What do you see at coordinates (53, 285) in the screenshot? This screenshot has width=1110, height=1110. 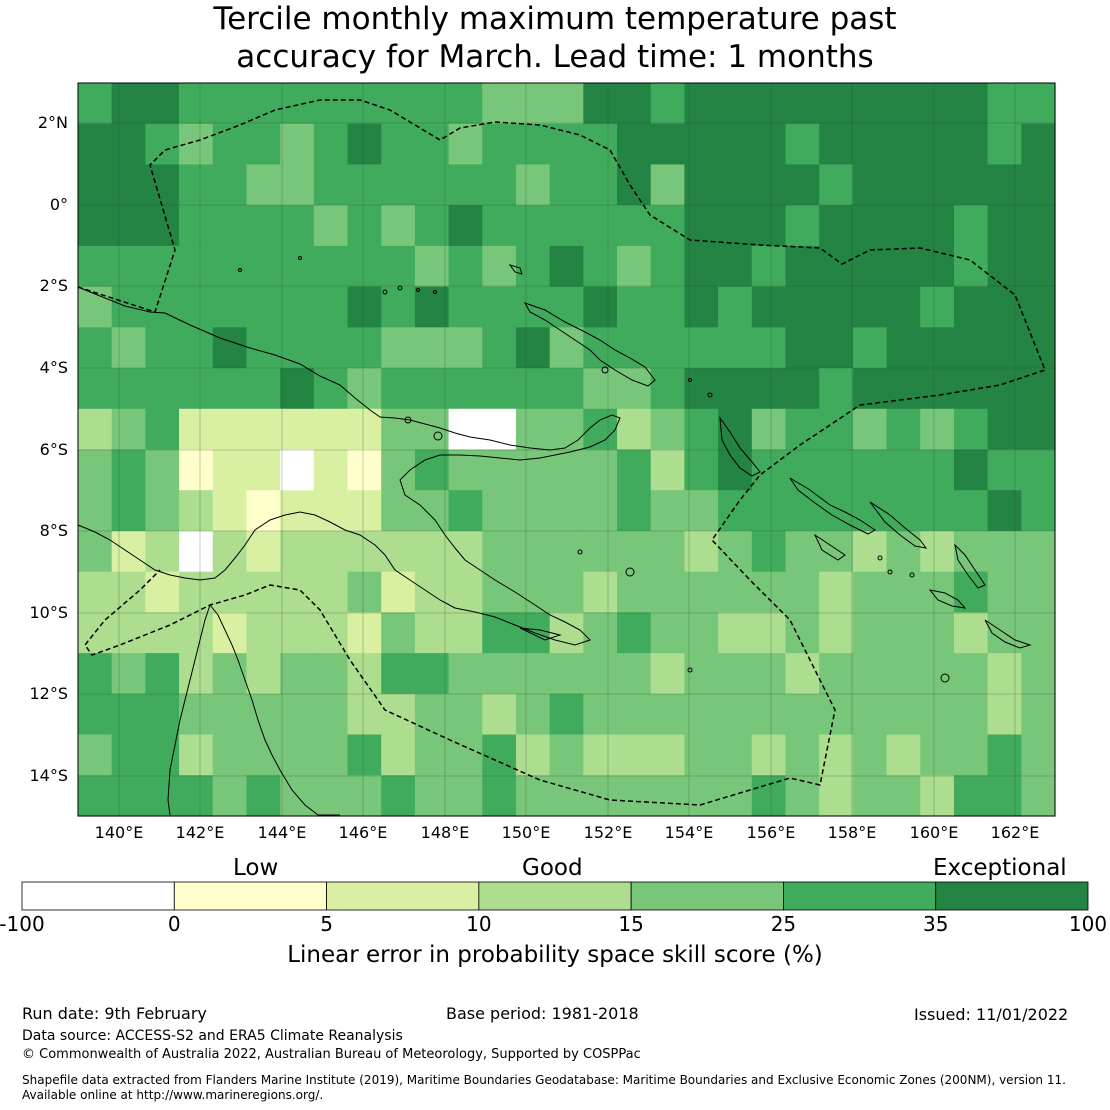 I see `latitude-label: 2°S` at bounding box center [53, 285].